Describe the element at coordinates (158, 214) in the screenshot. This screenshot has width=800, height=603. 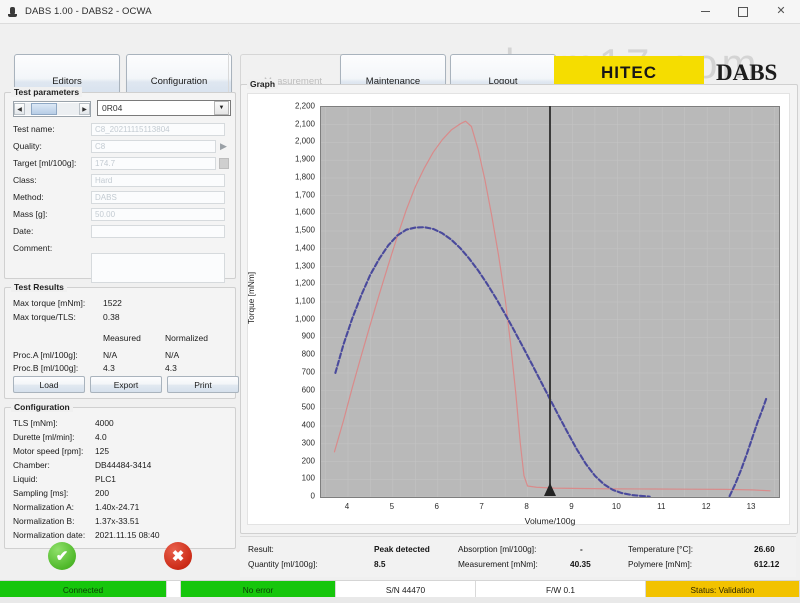
I see `field-mass-input: 50.00` at that location.